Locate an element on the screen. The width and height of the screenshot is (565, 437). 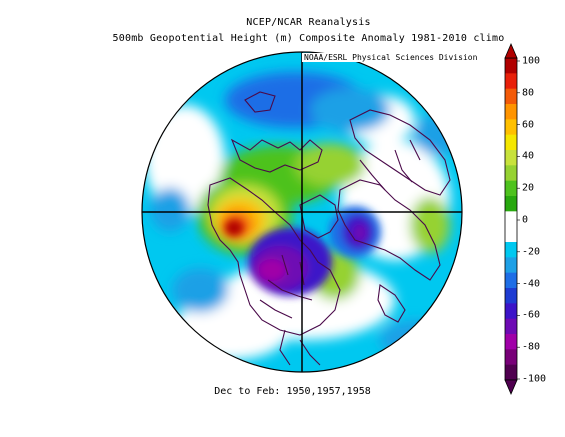
colorbar-tick-label: 100 is located at coordinates (531, 61).